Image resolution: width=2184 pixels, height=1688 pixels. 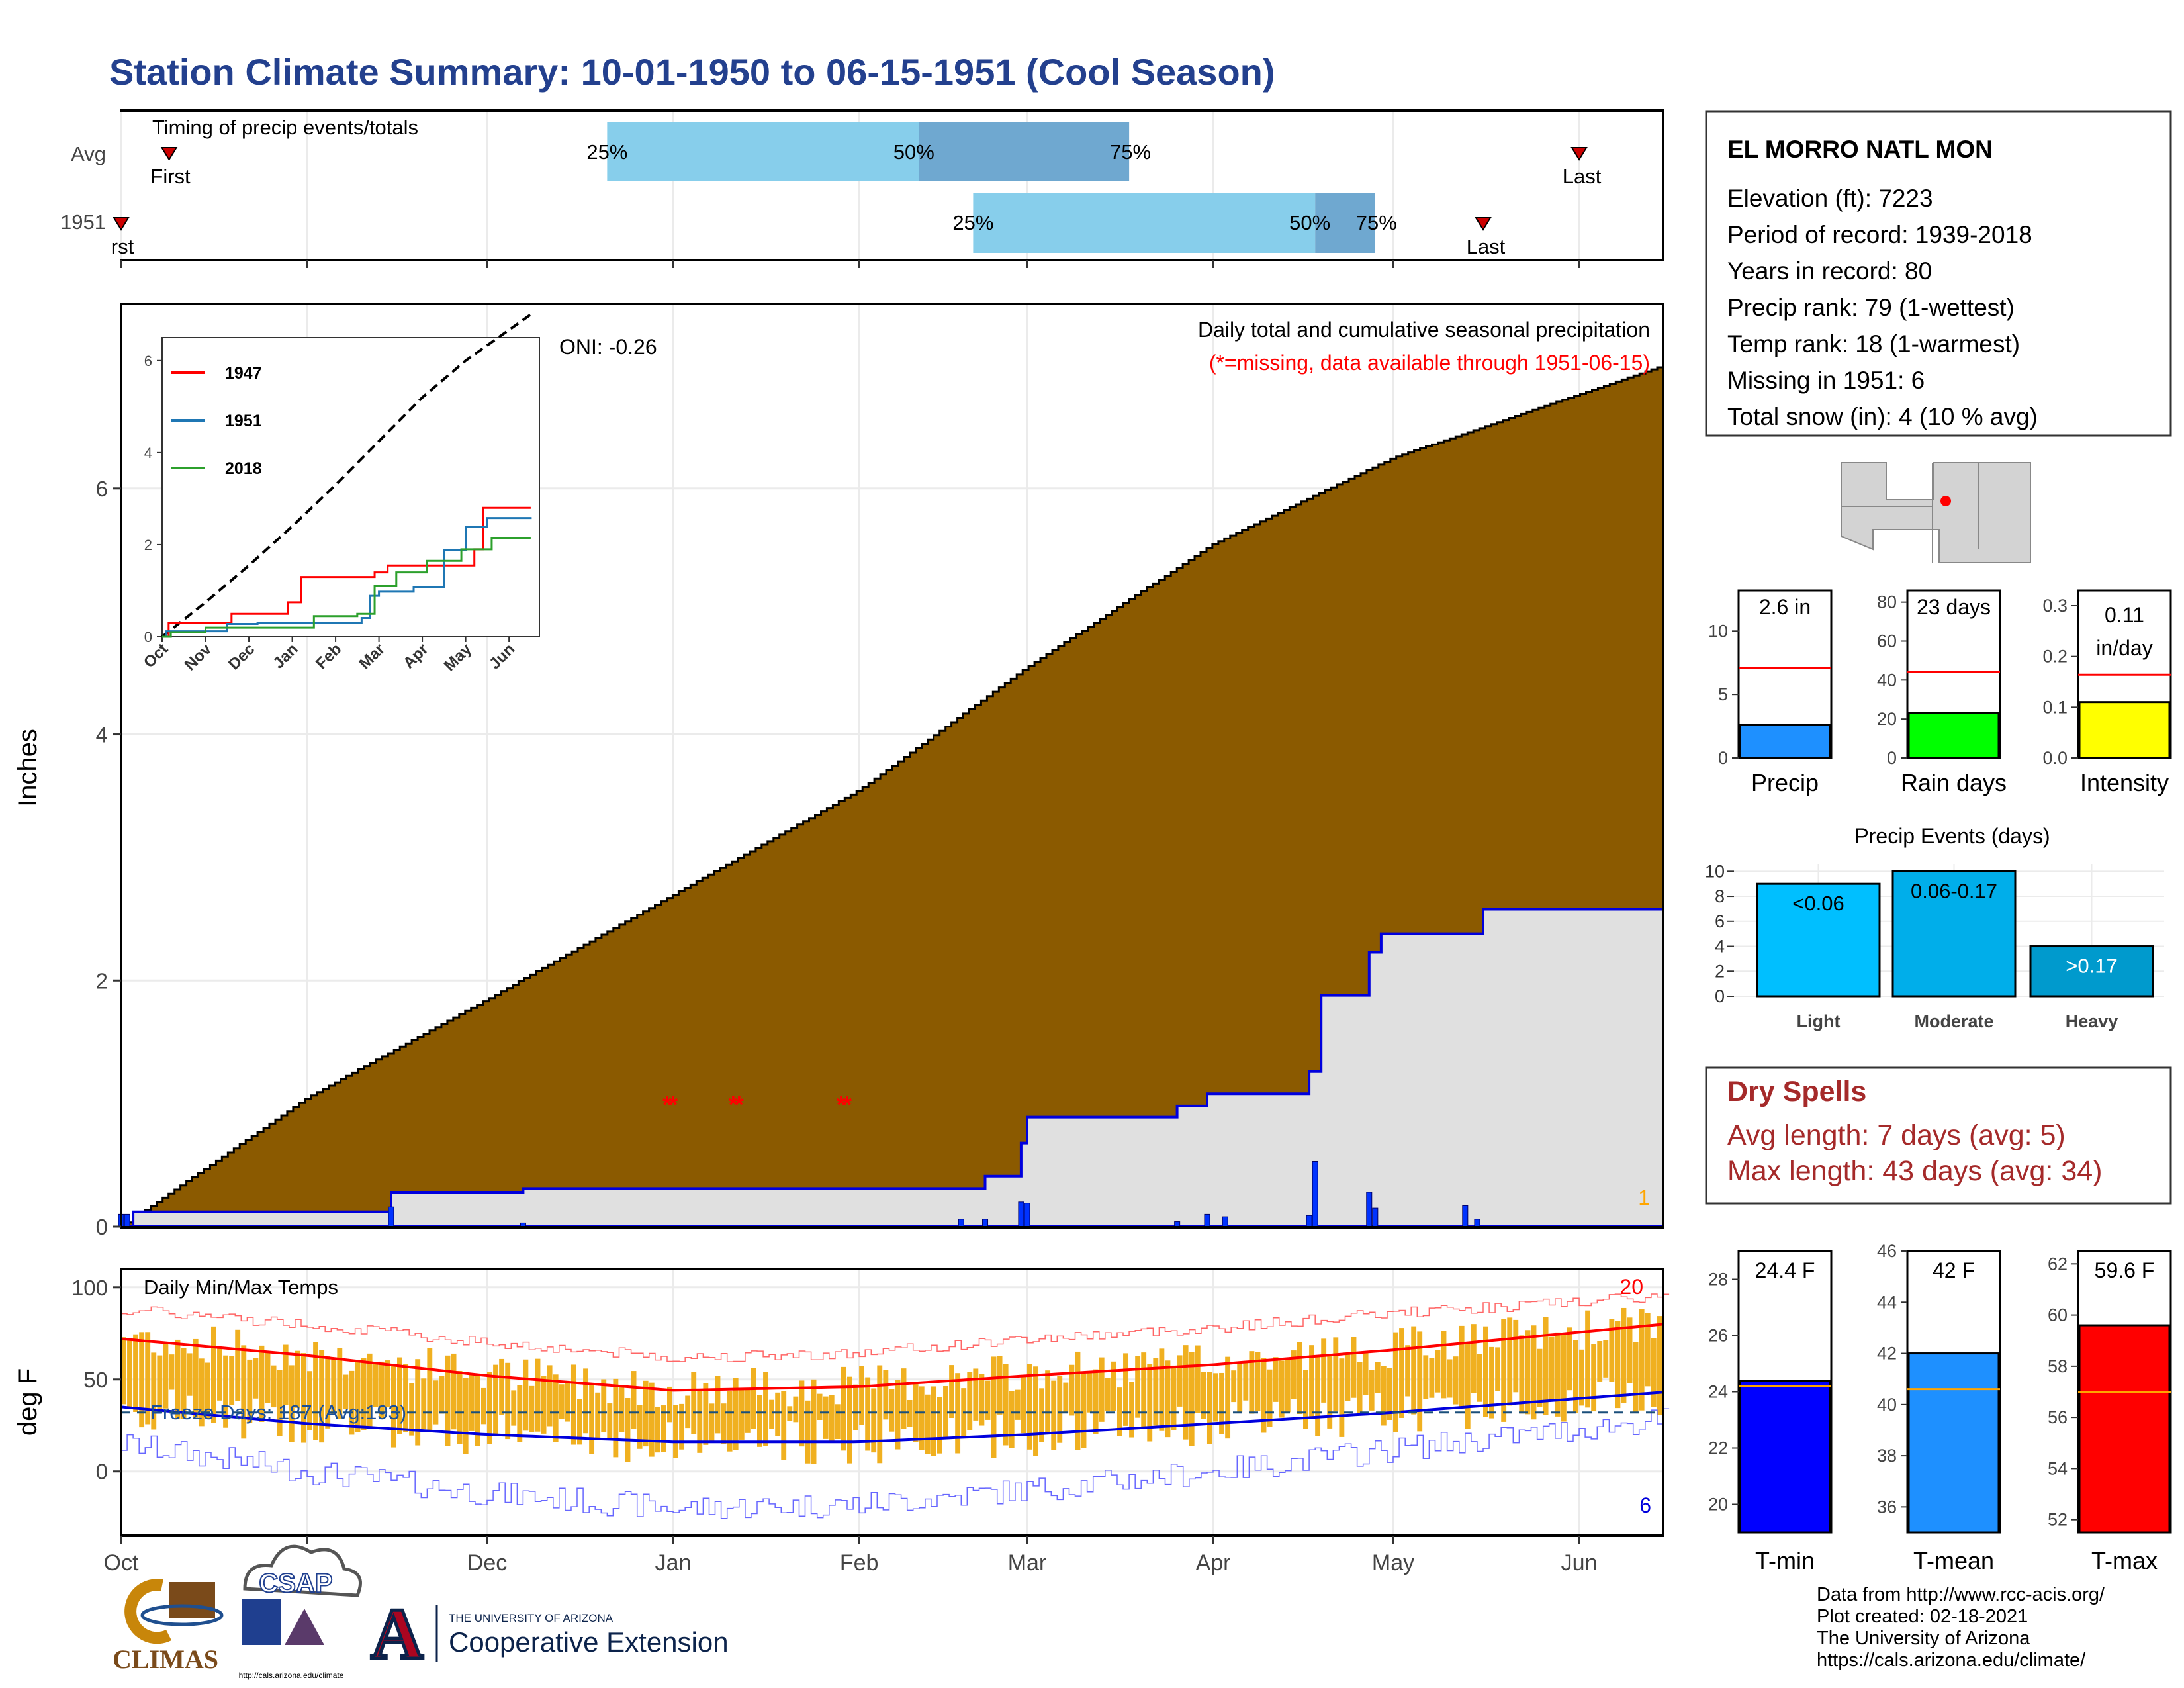 I want to click on gauge-tick-label: 20, so click(x=1887, y=719).